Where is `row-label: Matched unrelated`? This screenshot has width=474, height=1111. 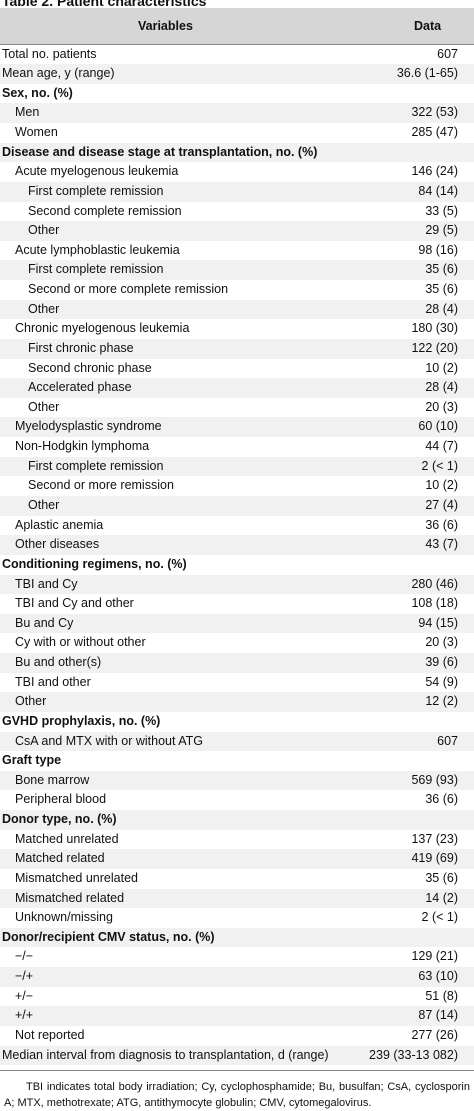 row-label: Matched unrelated is located at coordinates (67, 838).